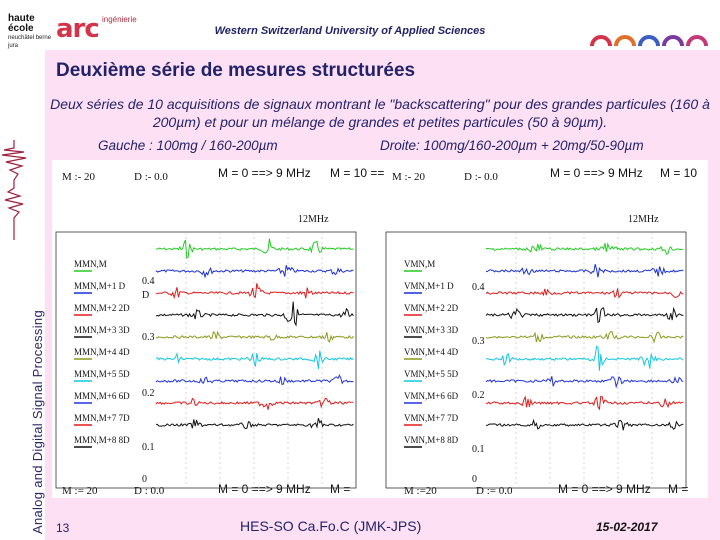 The width and height of the screenshot is (720, 540). What do you see at coordinates (596, 173) in the screenshot?
I see `right-top-eq: M = 0 ==> 9 MHz` at bounding box center [596, 173].